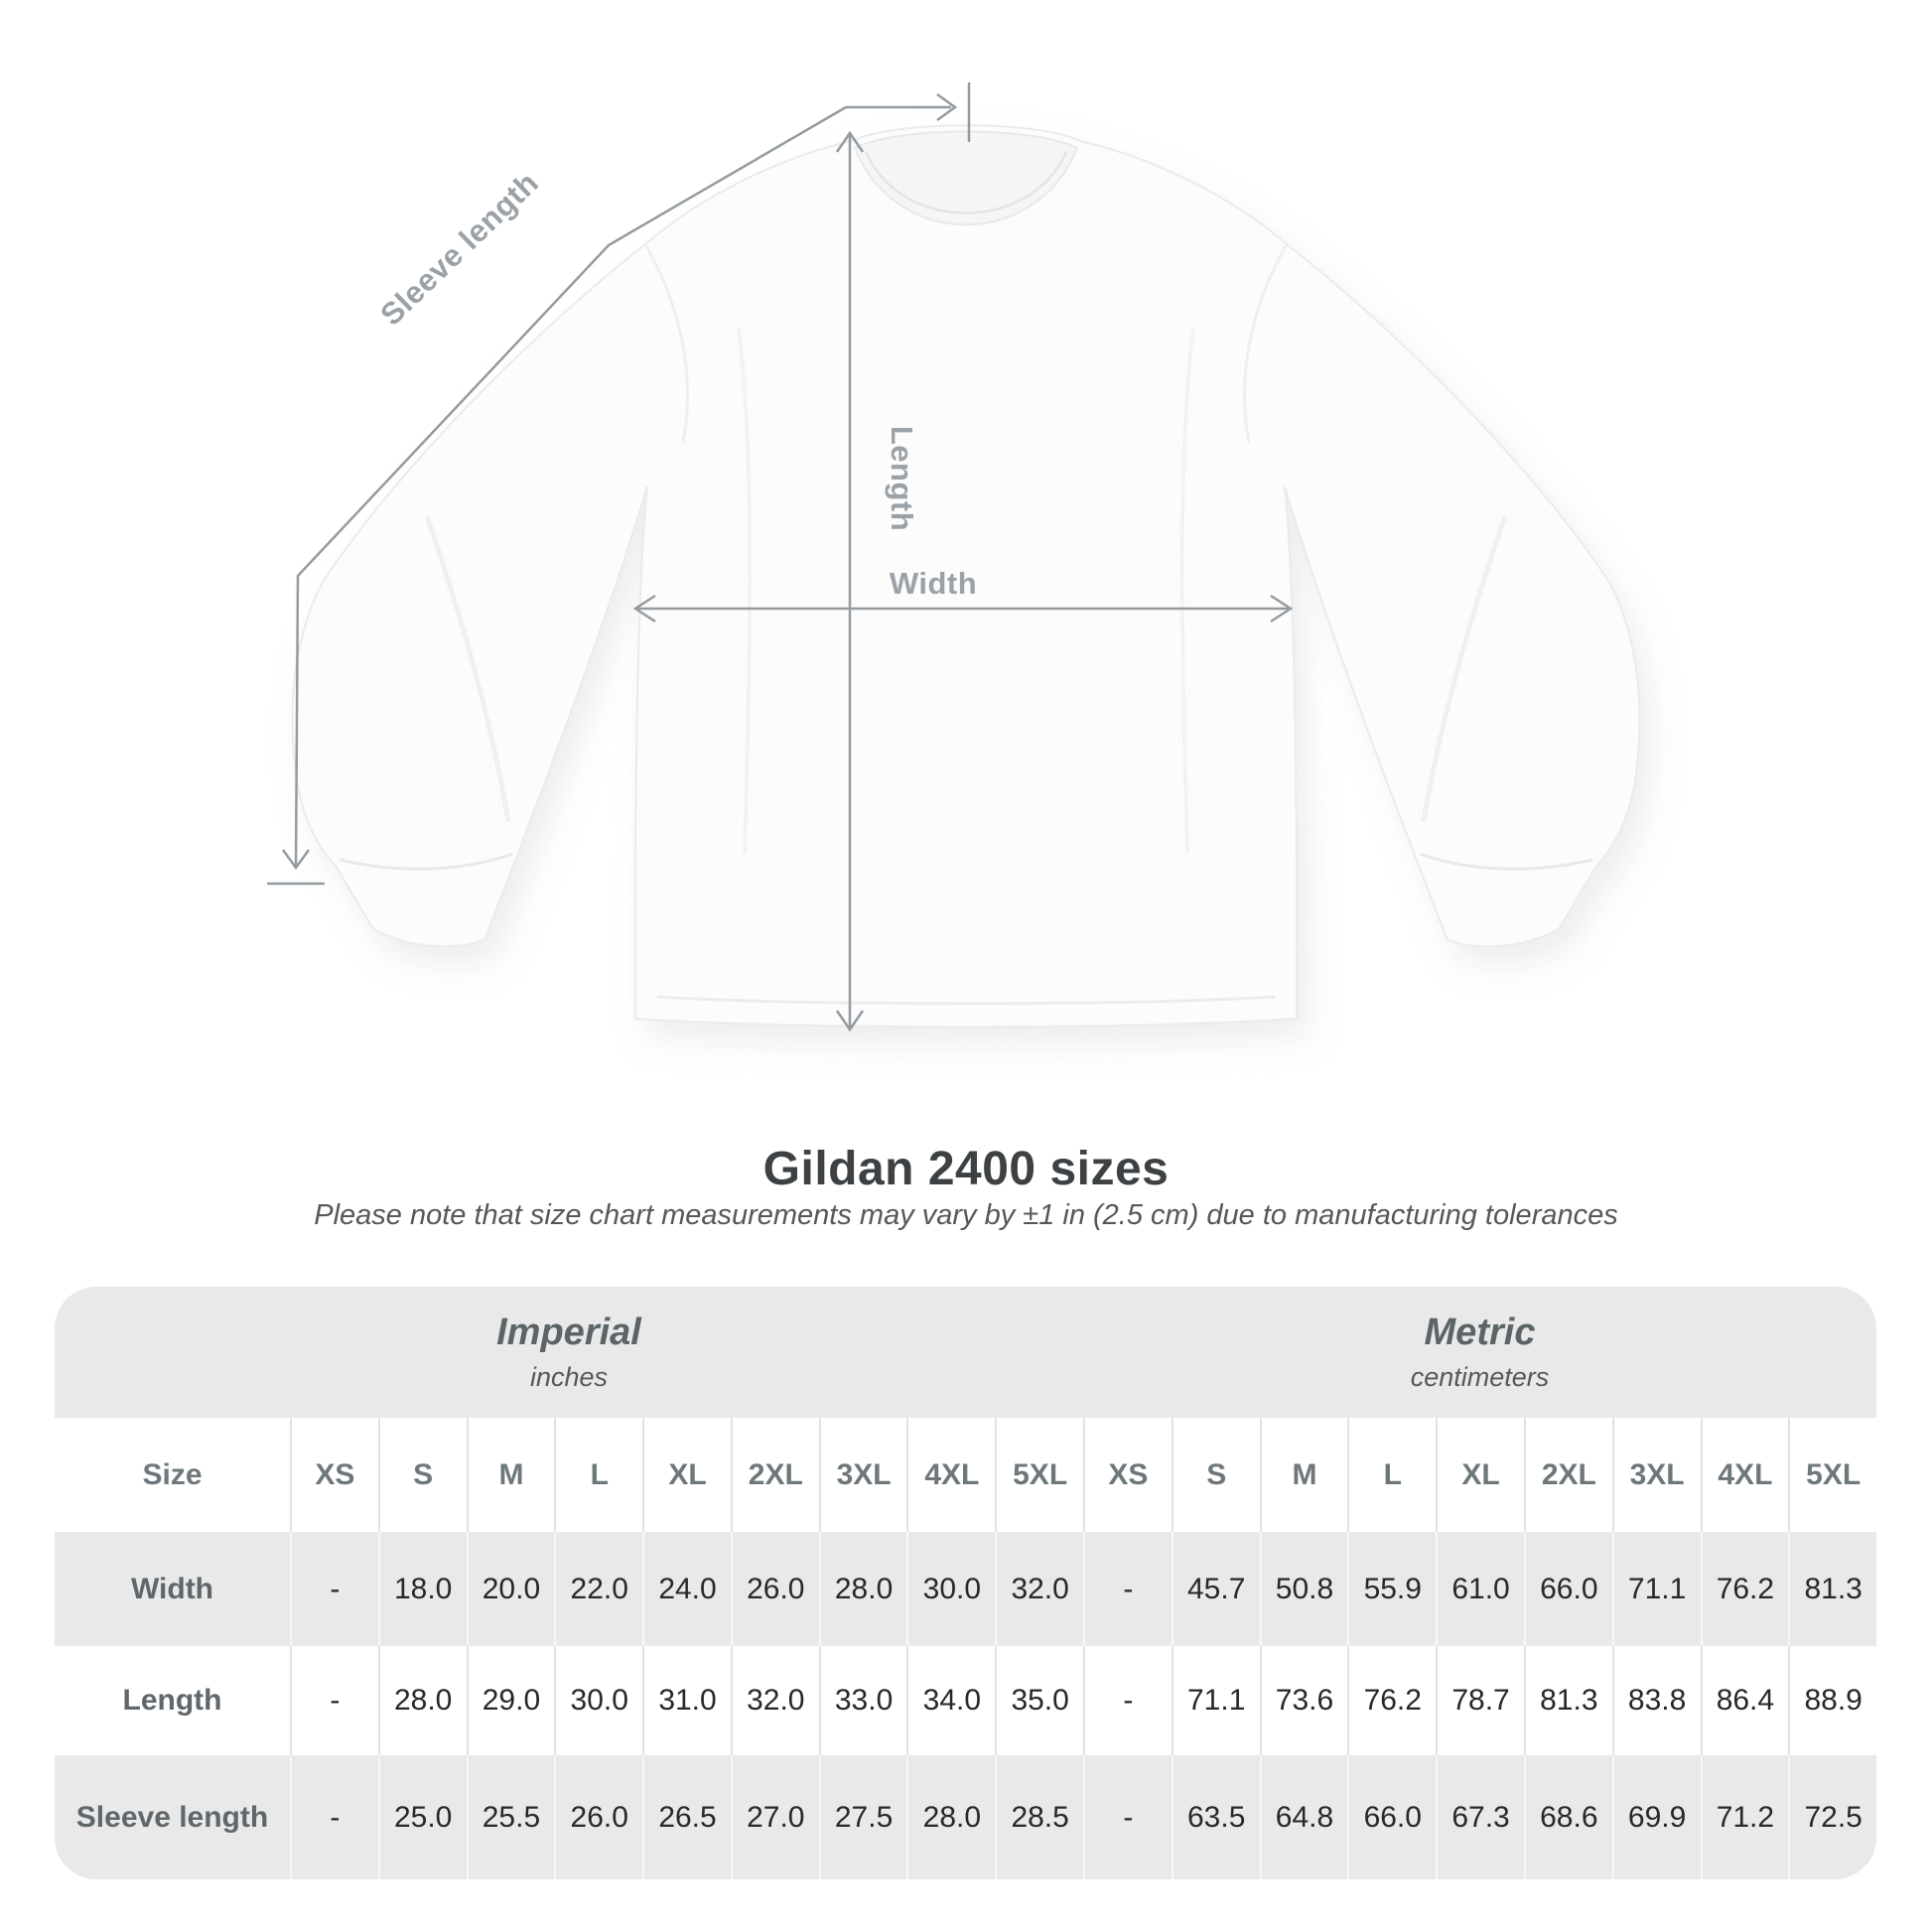 This screenshot has width=1932, height=1932. I want to click on size-col-imperial-m: M, so click(511, 1475).